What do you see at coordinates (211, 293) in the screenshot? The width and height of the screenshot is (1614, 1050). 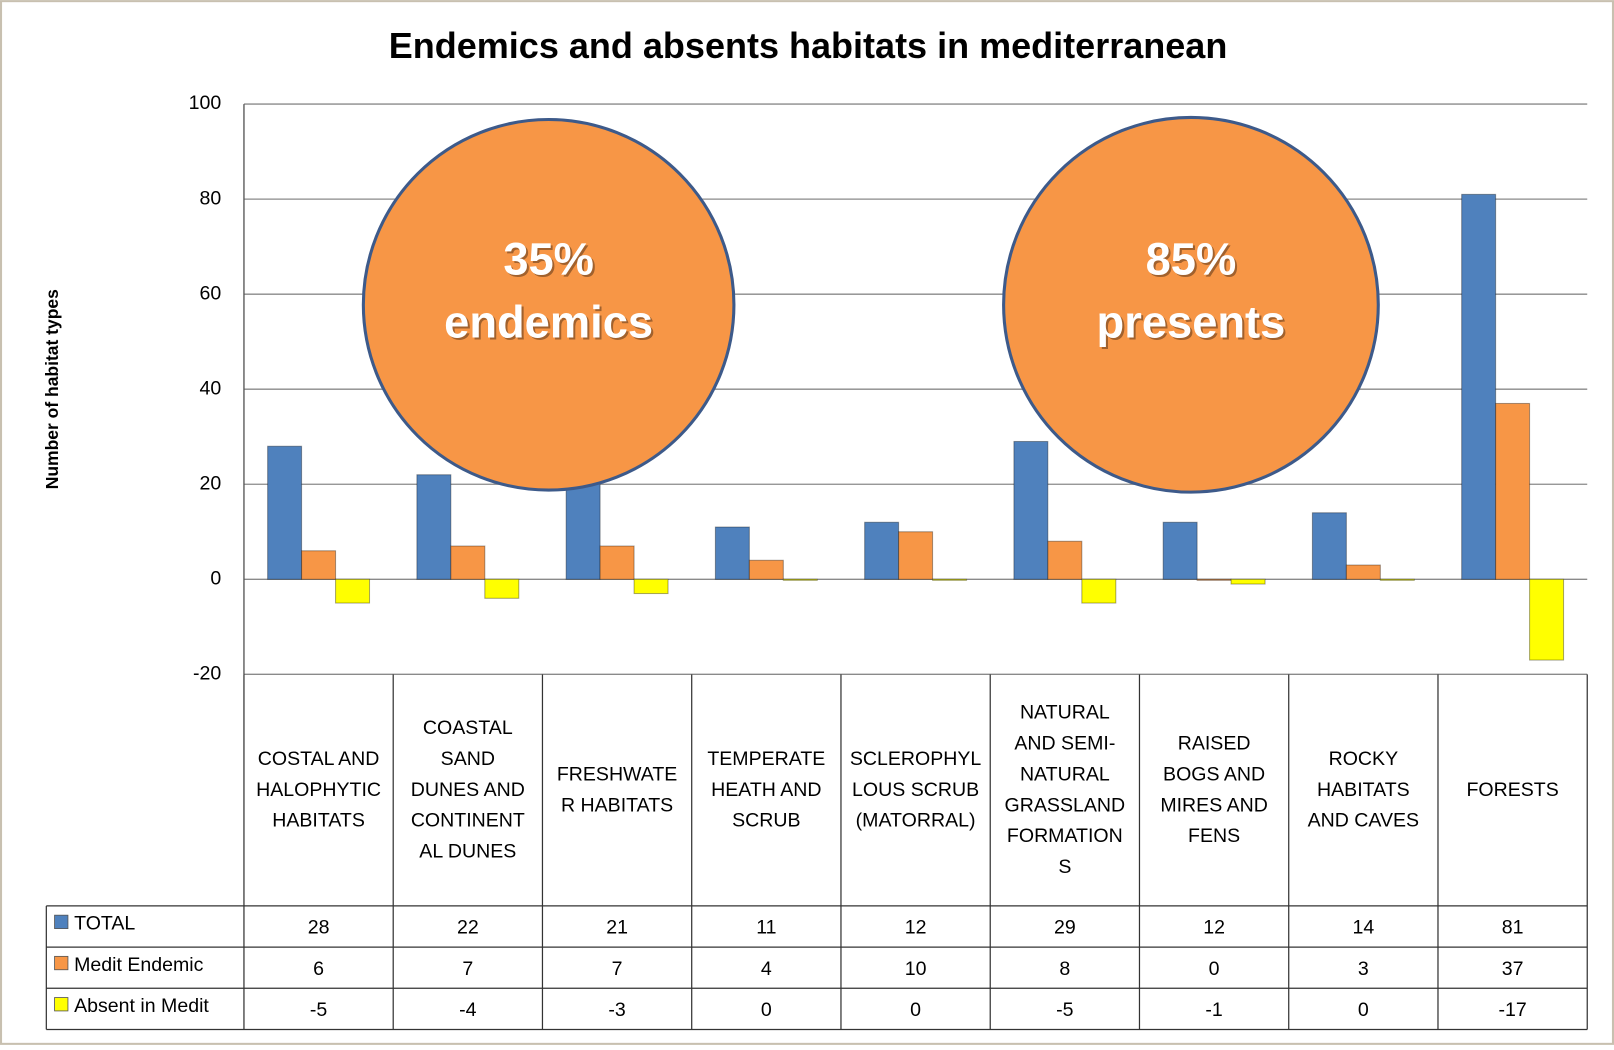 I see `y-tick-label: 60` at bounding box center [211, 293].